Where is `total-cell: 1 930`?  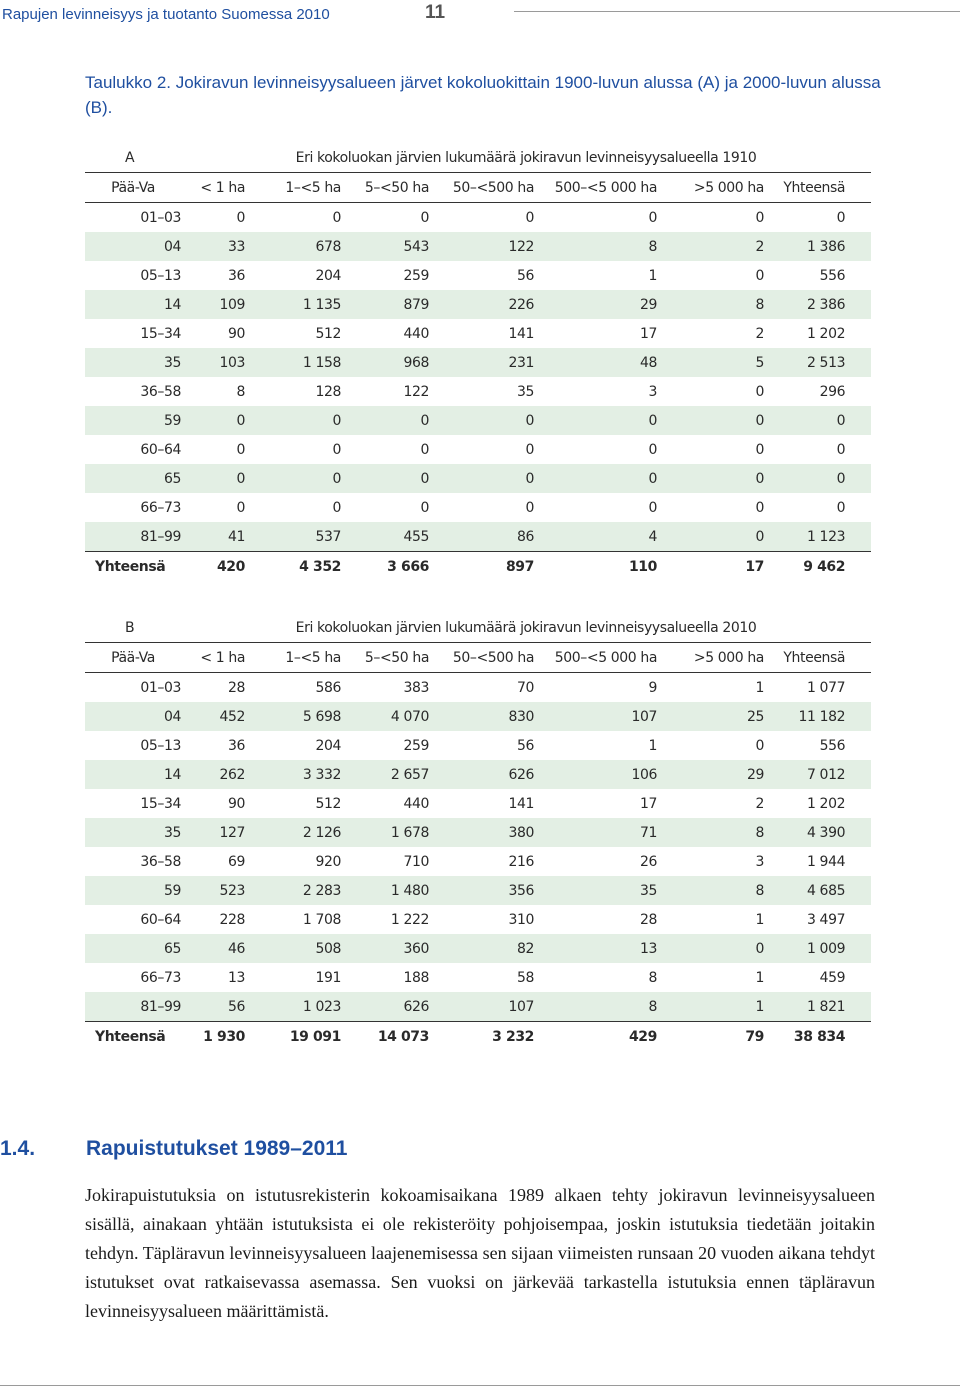 total-cell: 1 930 is located at coordinates (213, 1036).